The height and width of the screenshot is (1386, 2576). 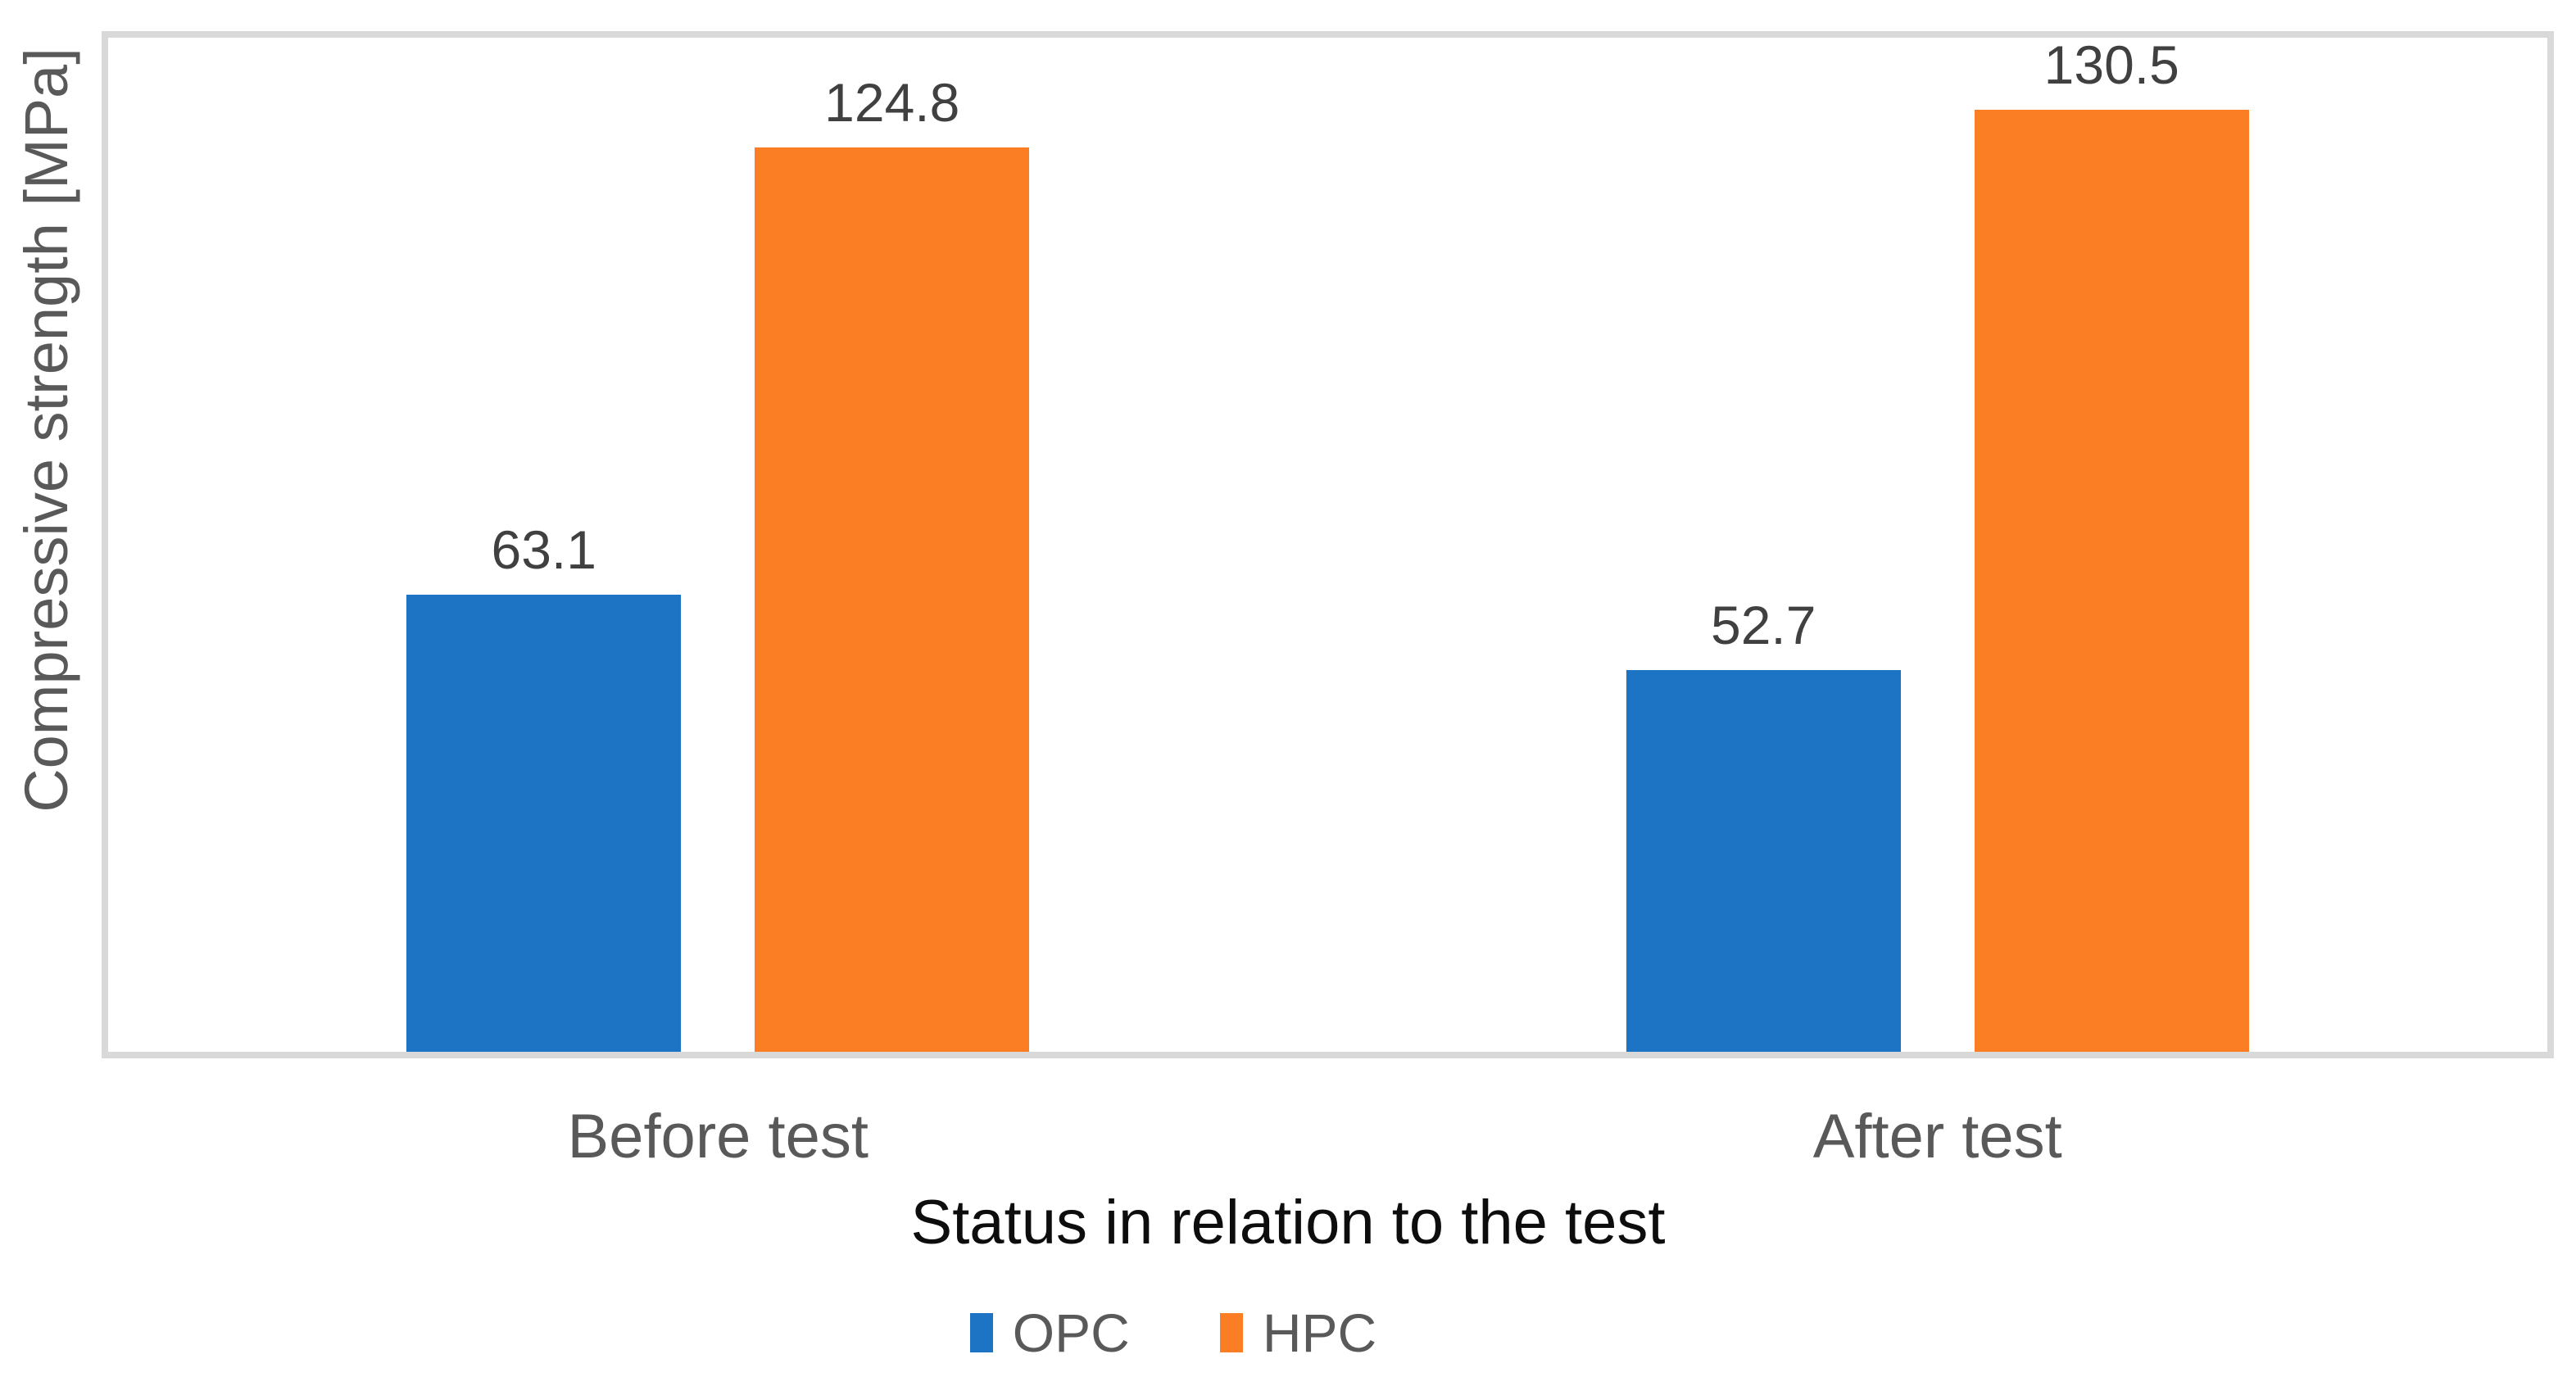 I want to click on bar-hpc-before-test: 124.8, so click(x=892, y=545).